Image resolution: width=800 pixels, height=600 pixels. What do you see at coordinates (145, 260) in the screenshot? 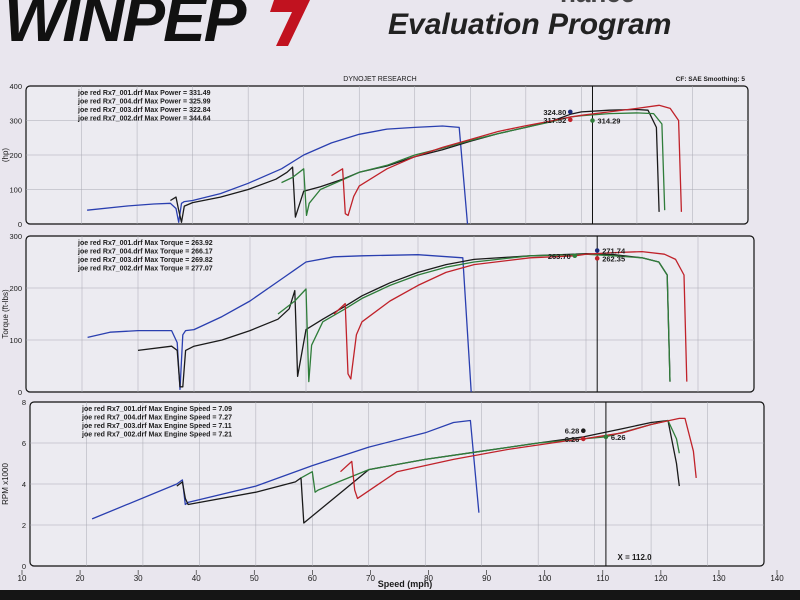
I see `legend-entry: joe red Rx7_003.drf Max Torque = 269.82` at bounding box center [145, 260].